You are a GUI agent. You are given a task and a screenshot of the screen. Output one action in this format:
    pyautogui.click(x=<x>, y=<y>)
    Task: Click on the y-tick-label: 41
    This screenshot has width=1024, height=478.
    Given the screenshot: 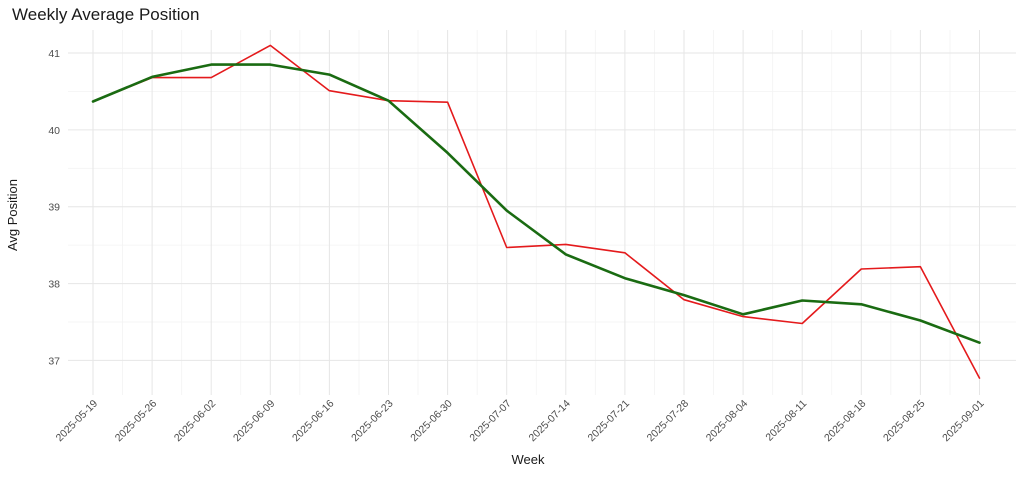 What is the action you would take?
    pyautogui.click(x=54, y=54)
    